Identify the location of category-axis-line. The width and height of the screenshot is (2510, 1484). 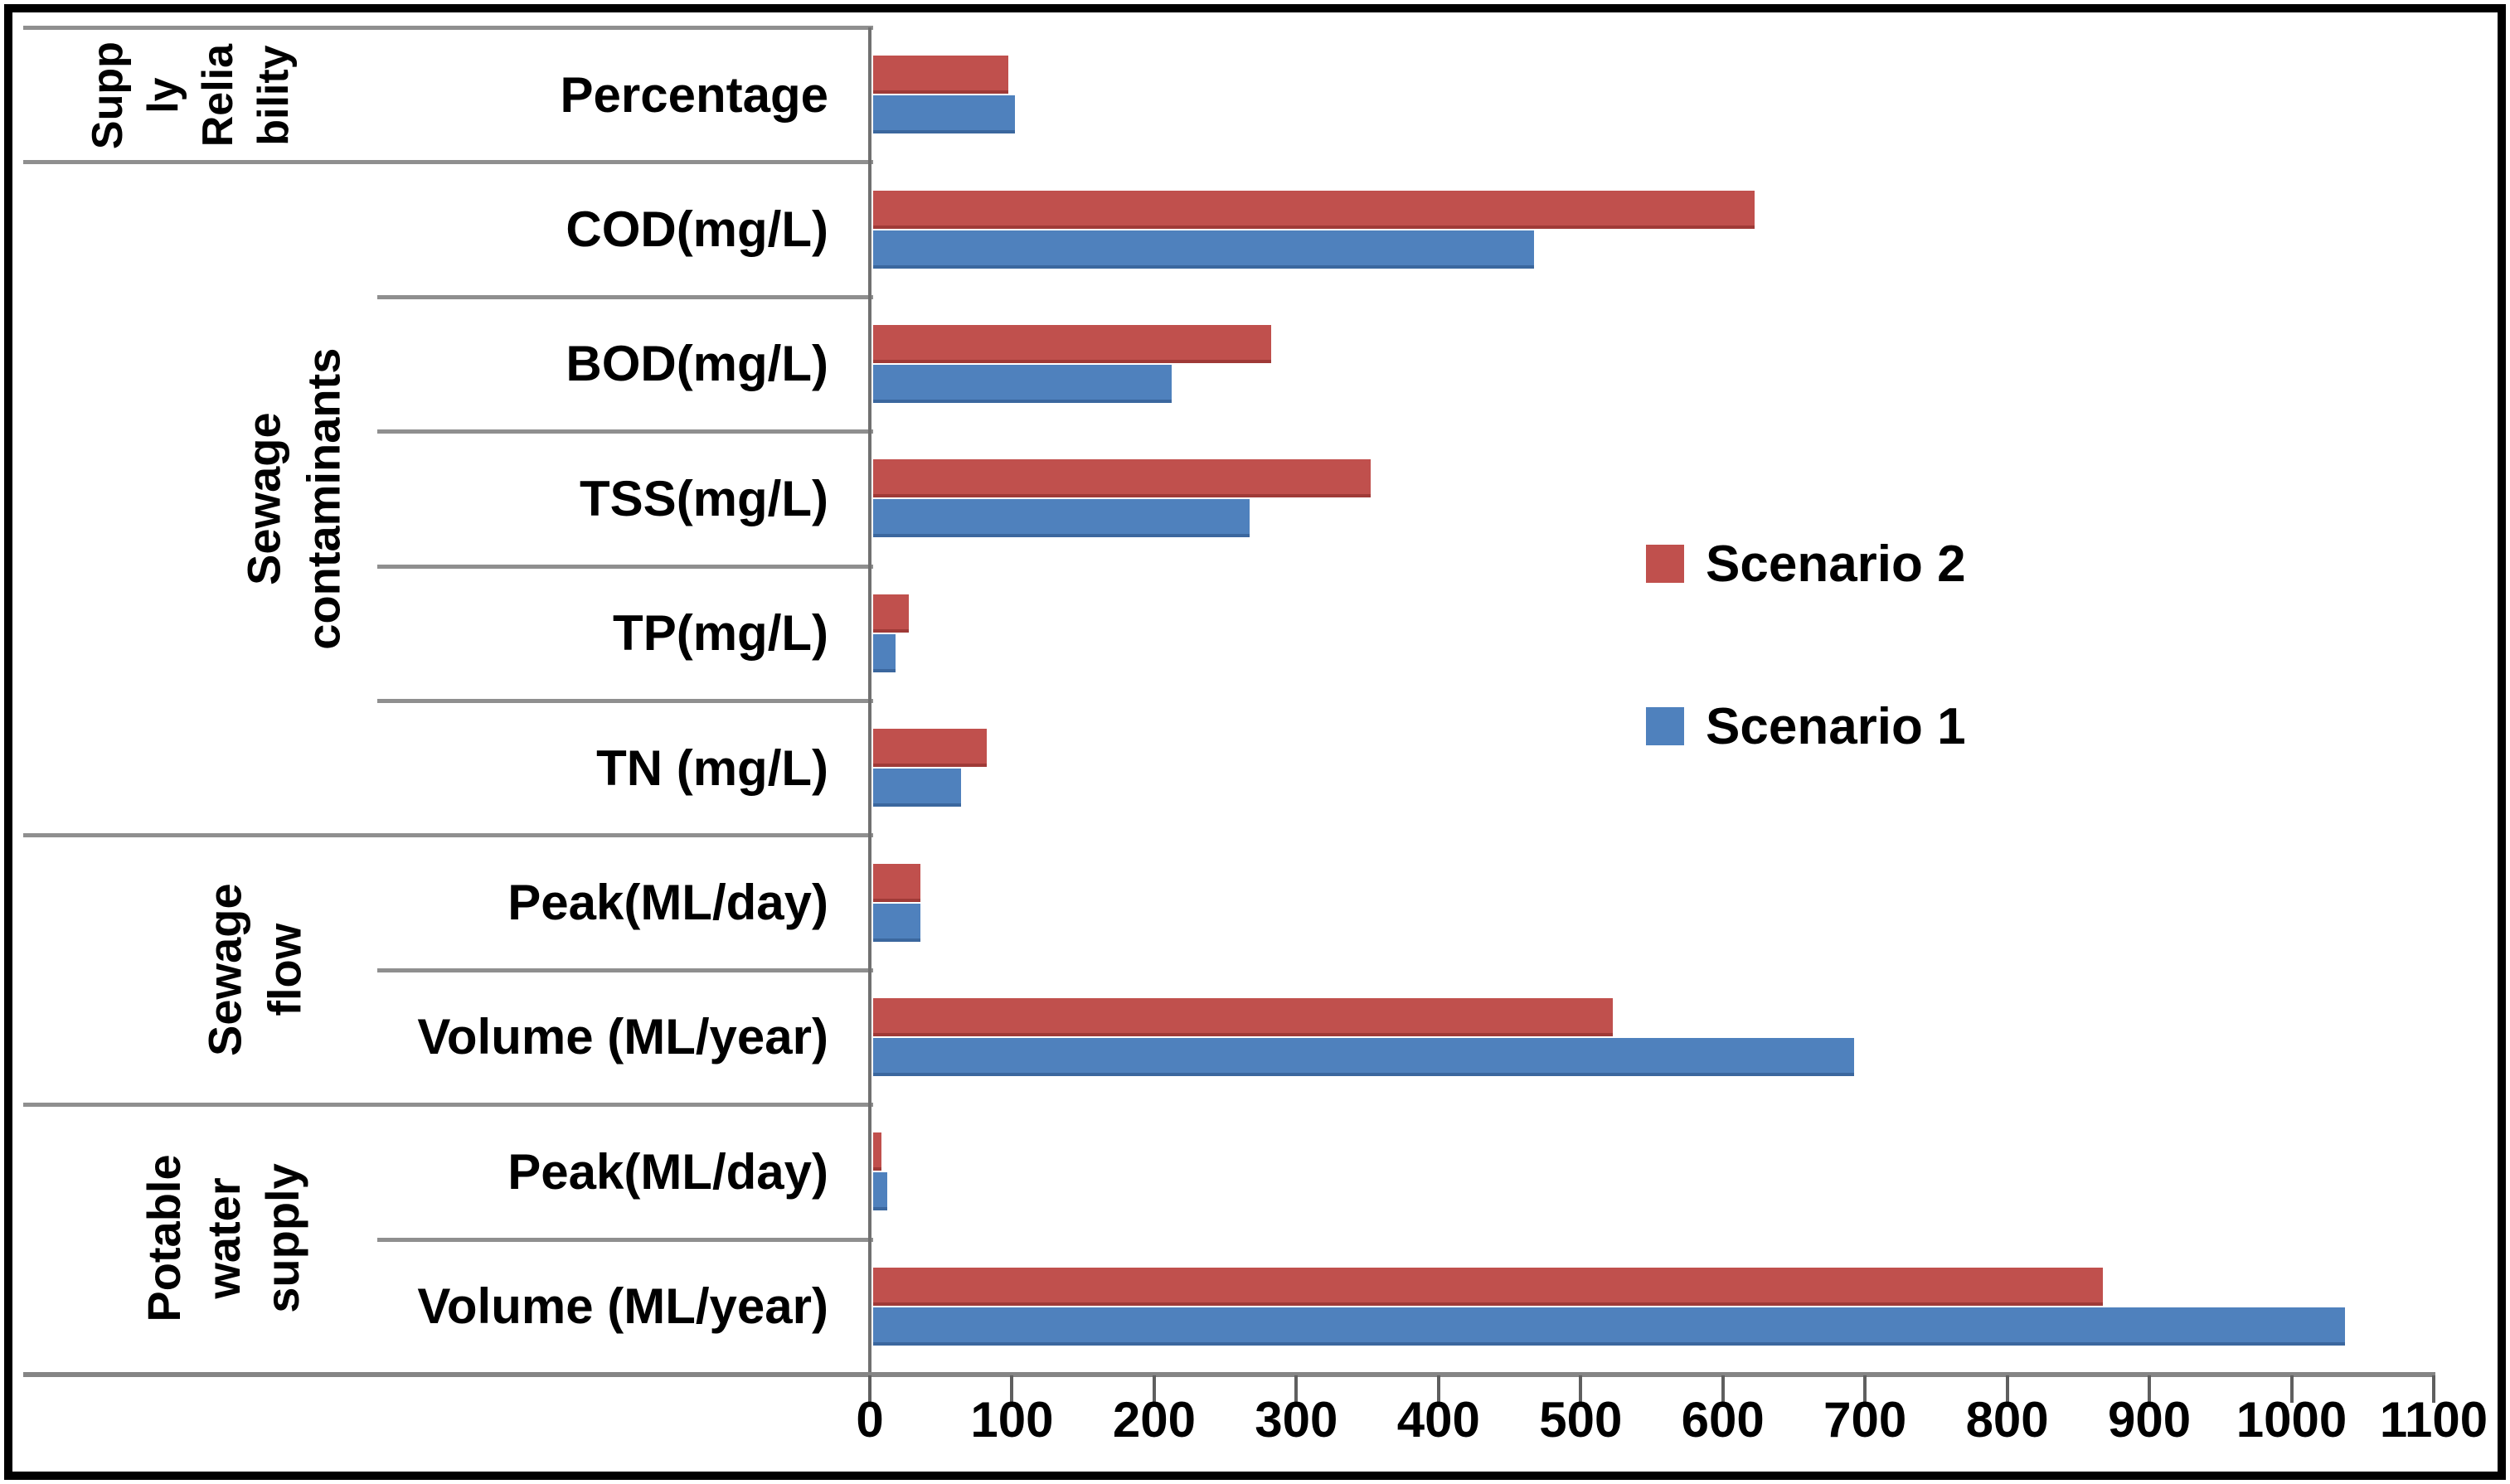
(869, 701).